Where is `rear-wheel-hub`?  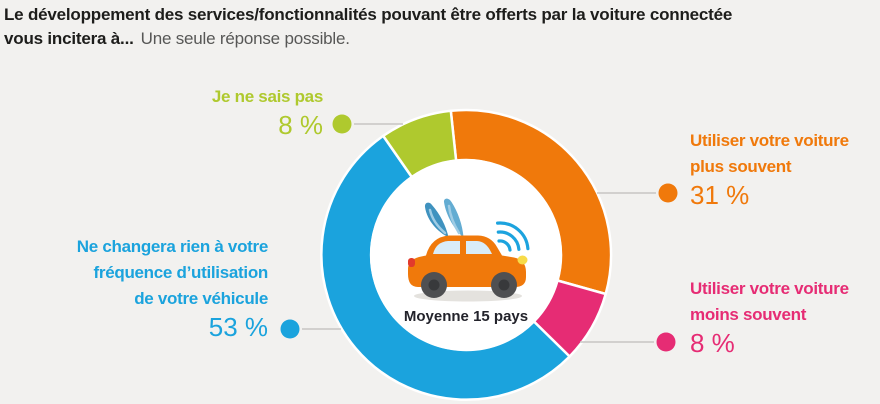
rear-wheel-hub is located at coordinates (434, 285).